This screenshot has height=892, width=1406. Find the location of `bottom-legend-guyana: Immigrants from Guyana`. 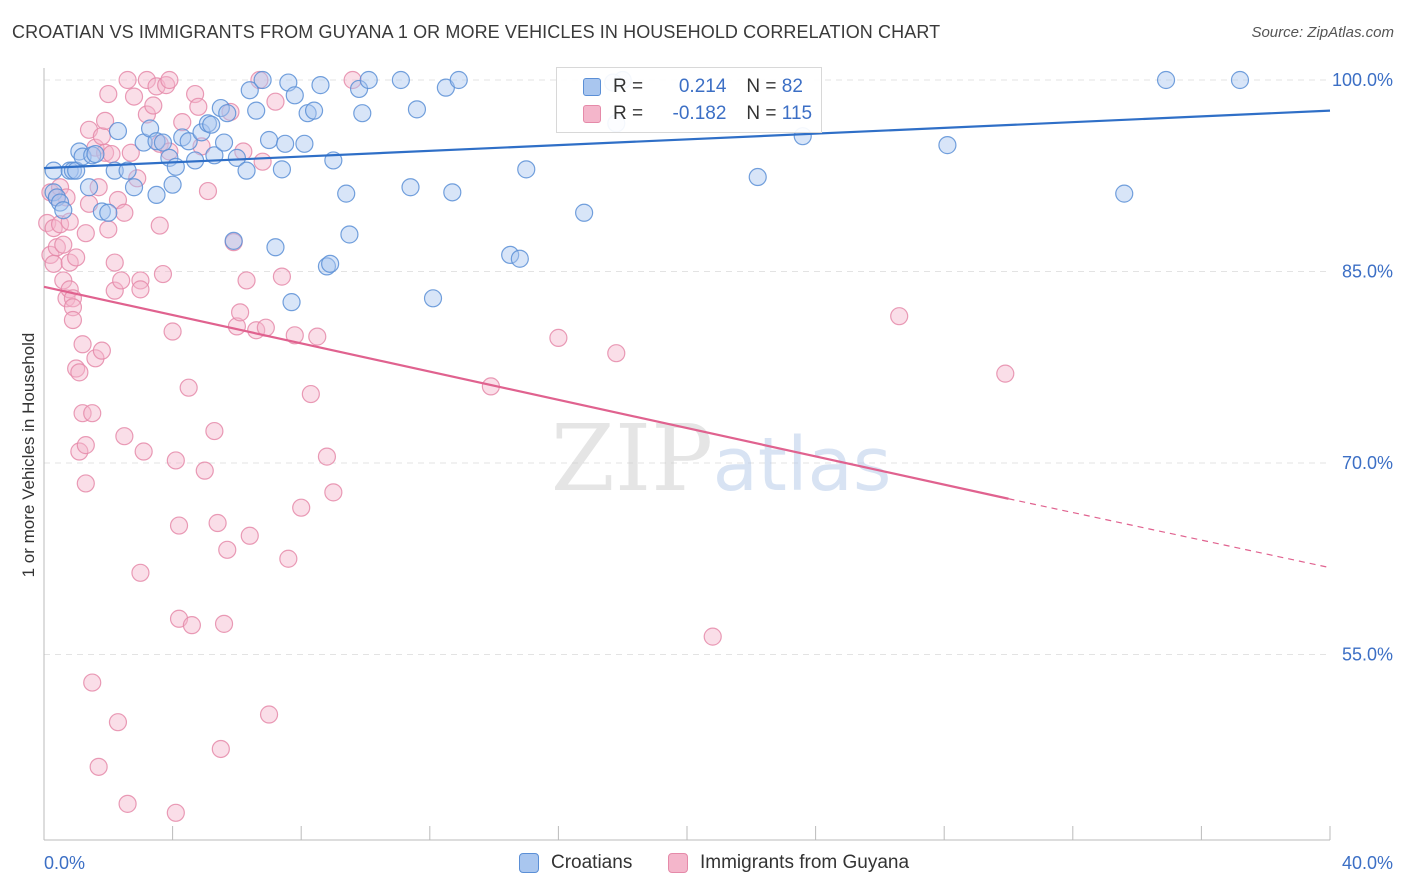

bottom-legend-guyana: Immigrants from Guyana is located at coordinates (788, 863).